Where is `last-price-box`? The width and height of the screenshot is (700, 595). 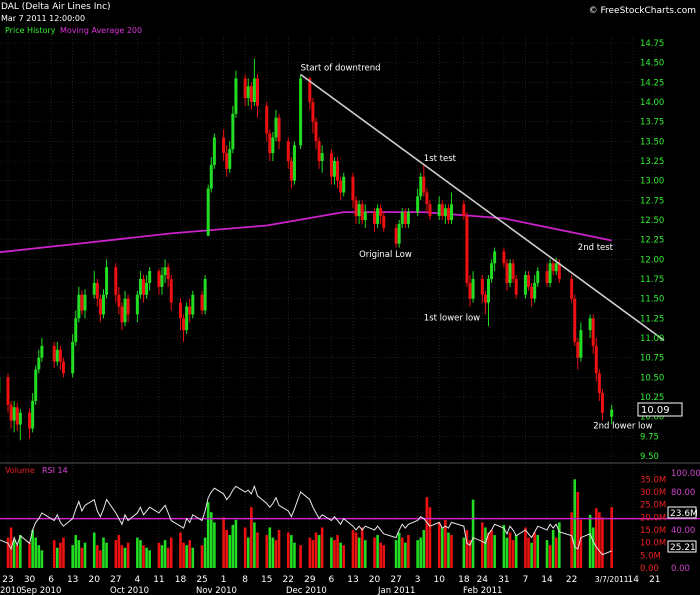 last-price-box is located at coordinates (660, 409).